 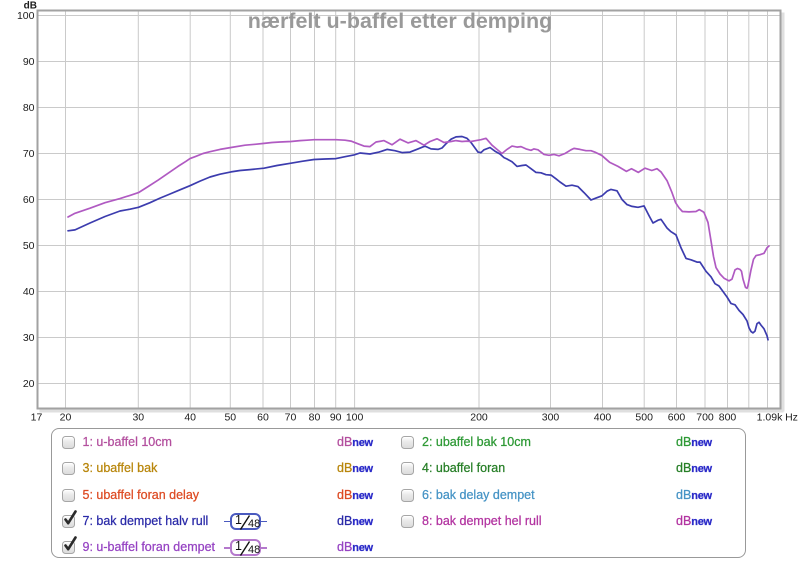 I want to click on svg-text: nærfelt u-baffel etter demping, so click(x=400, y=21).